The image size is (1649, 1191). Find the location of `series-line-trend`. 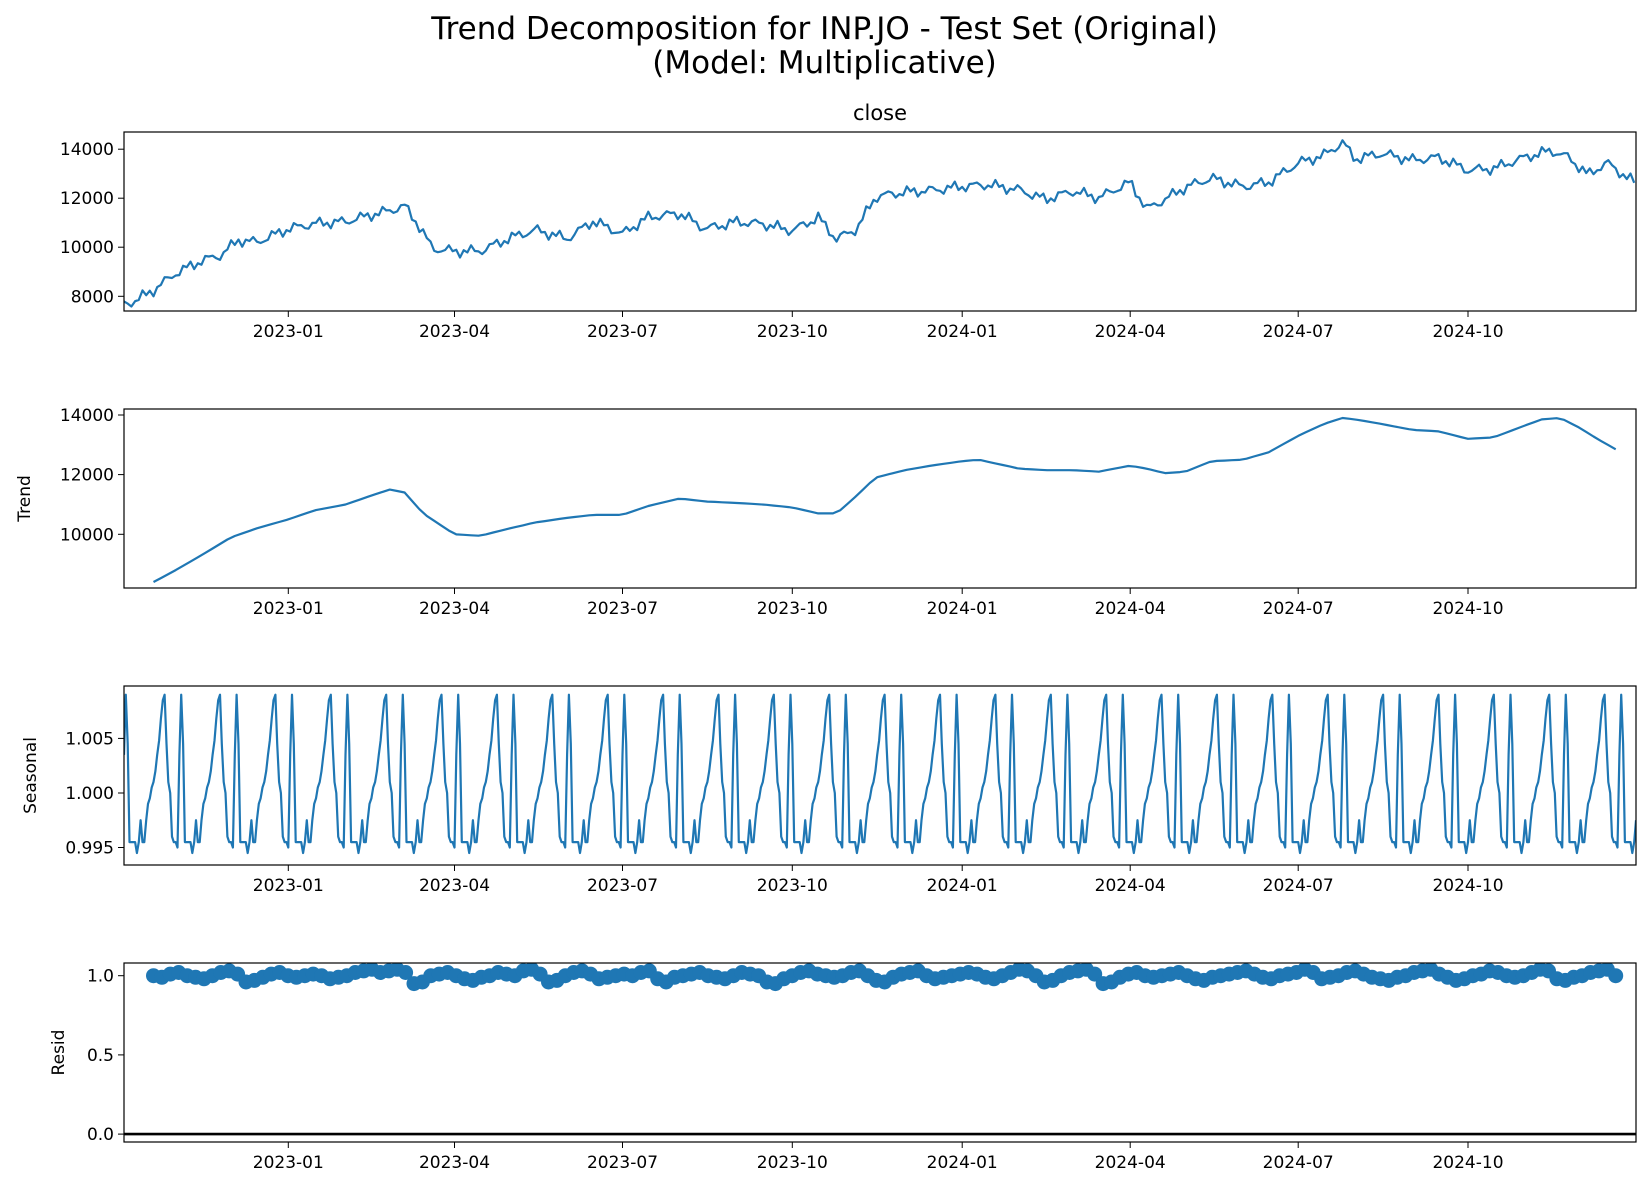

series-line-trend is located at coordinates (884, 499).